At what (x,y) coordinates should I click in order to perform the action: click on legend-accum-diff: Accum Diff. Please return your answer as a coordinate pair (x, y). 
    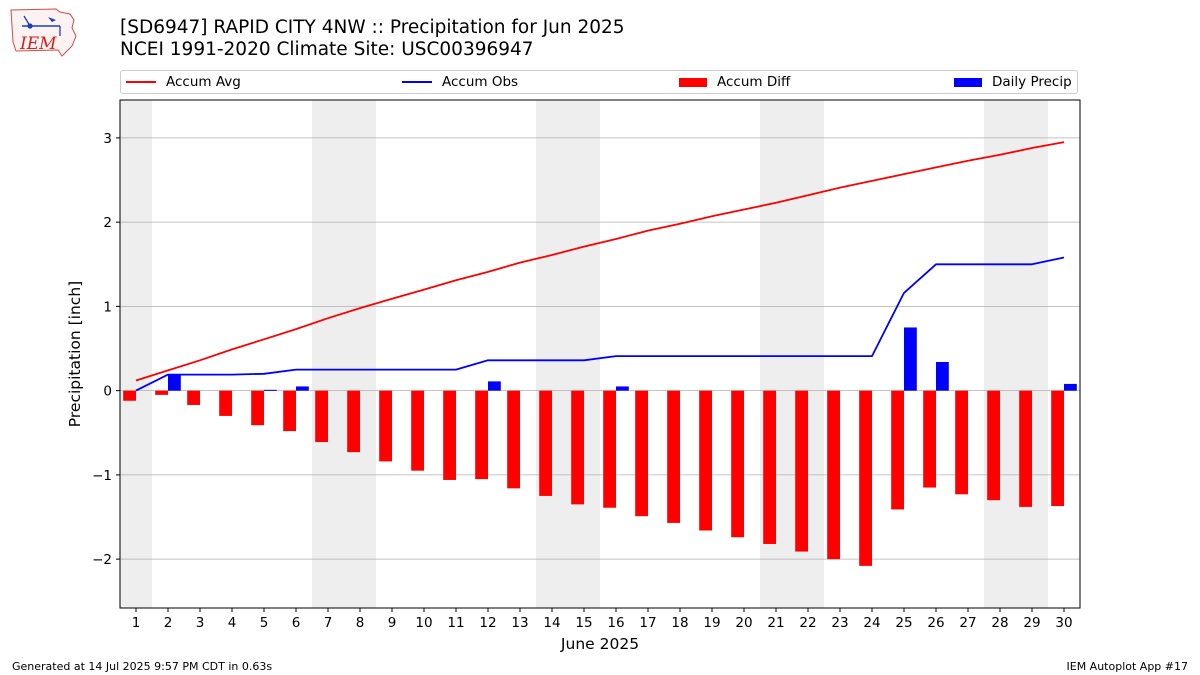
    Looking at the image, I should click on (734, 82).